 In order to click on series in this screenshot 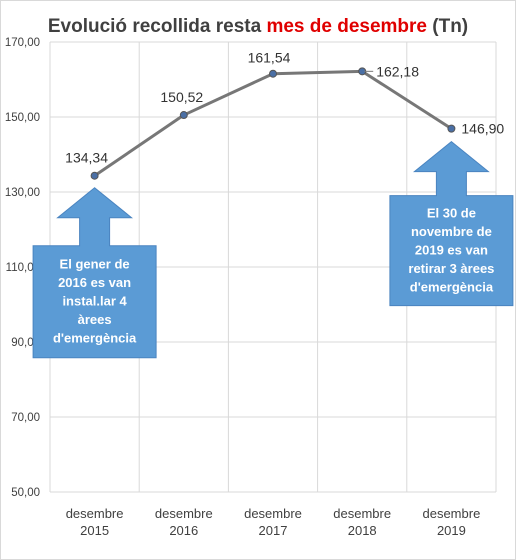, I will do `click(273, 123)`.